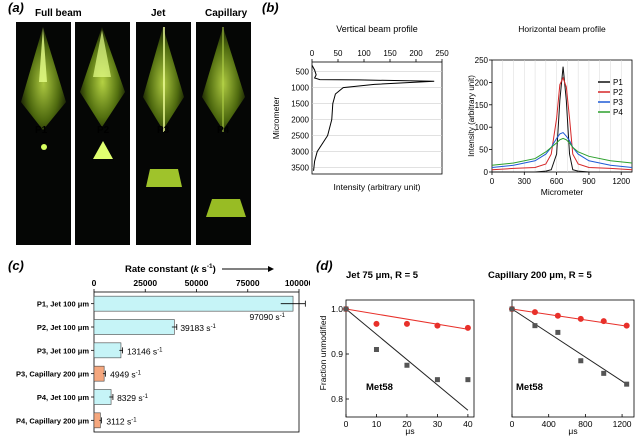 This screenshot has width=640, height=437. I want to click on legend-label-p1: P1, so click(618, 82).